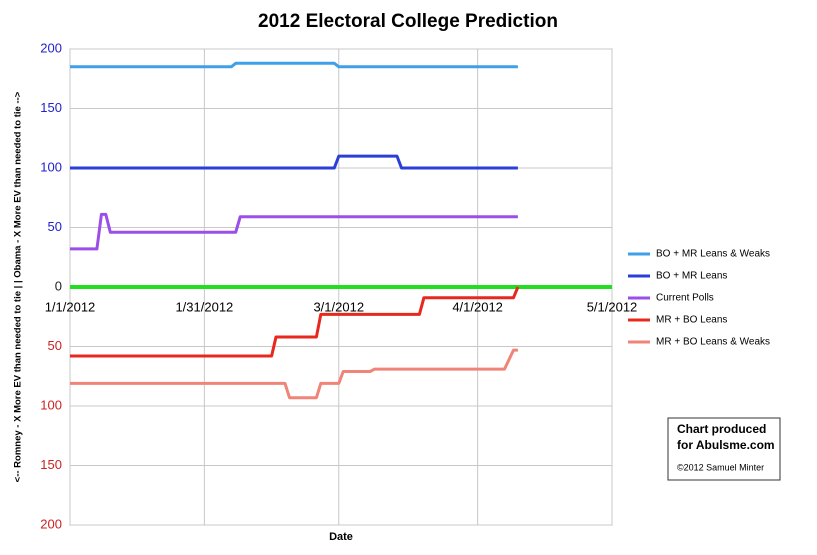 The image size is (817, 555). What do you see at coordinates (713, 254) in the screenshot?
I see `legend-label: BO + MR Leans & Weaks` at bounding box center [713, 254].